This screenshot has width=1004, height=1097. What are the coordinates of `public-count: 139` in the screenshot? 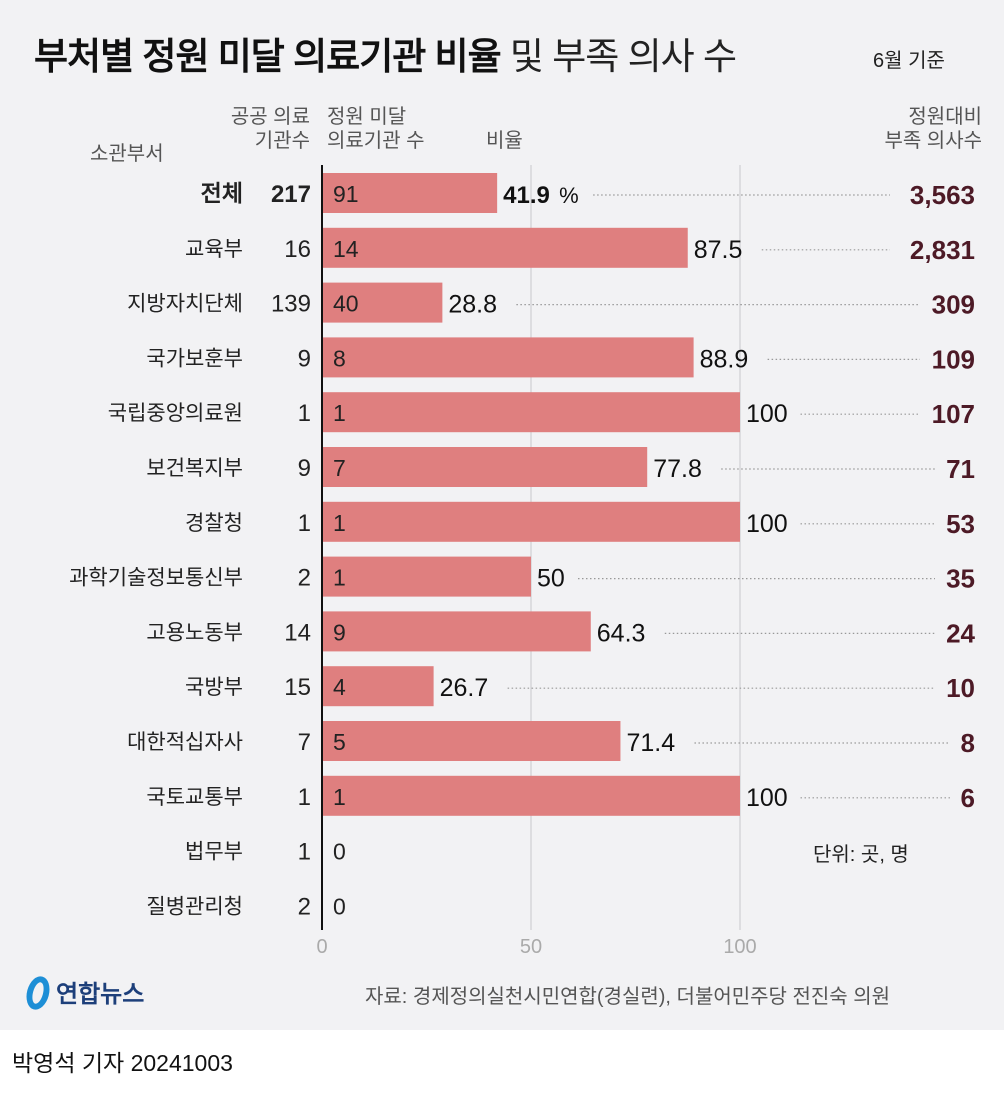 It's located at (291, 304).